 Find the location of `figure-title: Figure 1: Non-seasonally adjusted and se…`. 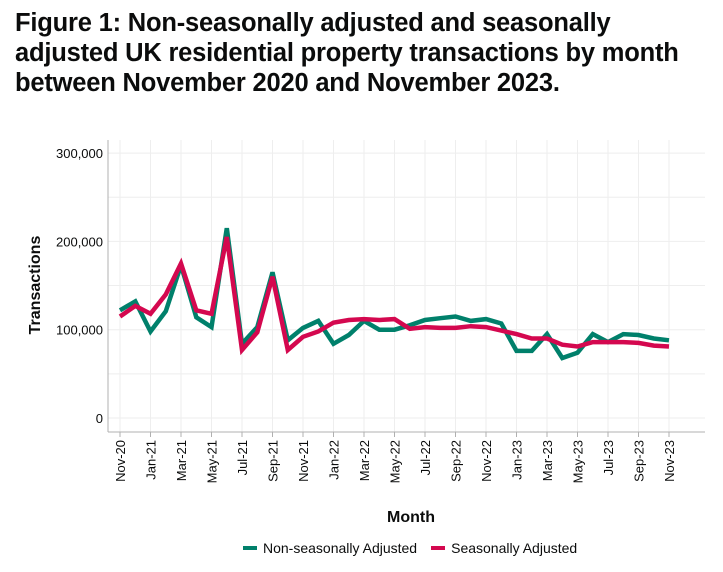

figure-title: Figure 1: Non-seasonally adjusted and se… is located at coordinates (347, 53).